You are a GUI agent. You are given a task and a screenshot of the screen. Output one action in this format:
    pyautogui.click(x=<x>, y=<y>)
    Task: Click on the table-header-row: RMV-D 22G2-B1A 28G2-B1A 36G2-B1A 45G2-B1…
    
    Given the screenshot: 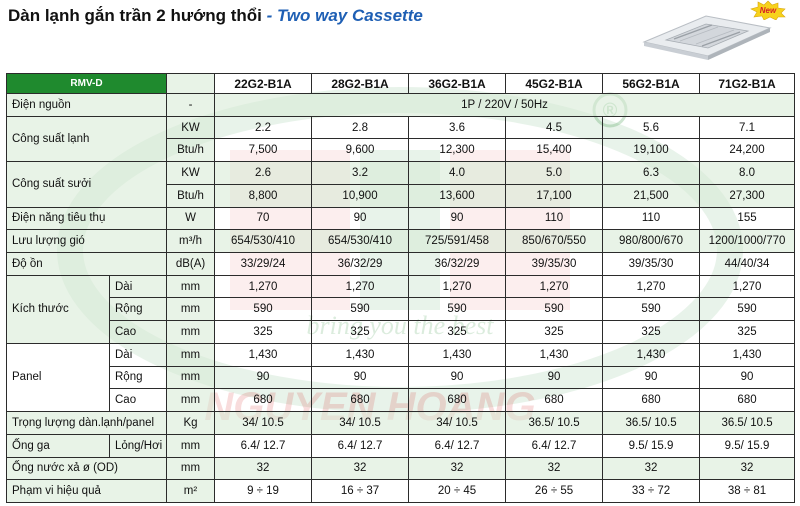 What is the action you would take?
    pyautogui.click(x=400, y=83)
    